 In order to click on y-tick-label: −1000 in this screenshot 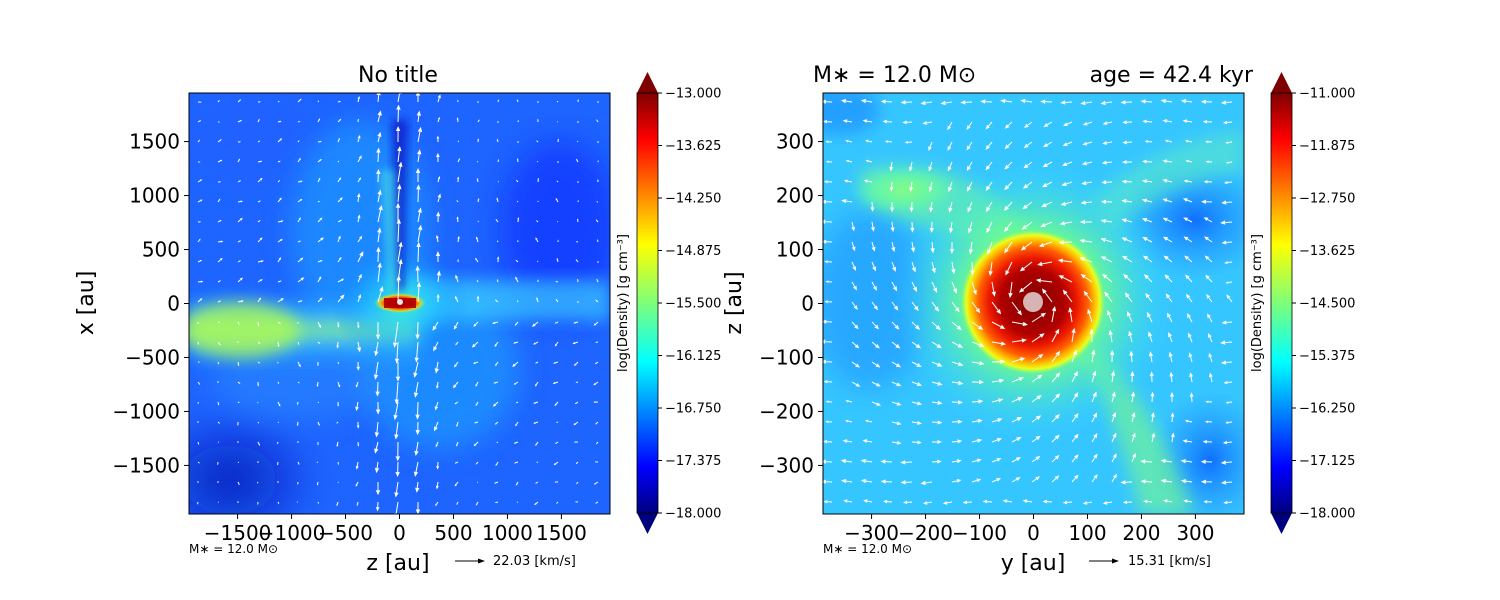, I will do `click(146, 411)`.